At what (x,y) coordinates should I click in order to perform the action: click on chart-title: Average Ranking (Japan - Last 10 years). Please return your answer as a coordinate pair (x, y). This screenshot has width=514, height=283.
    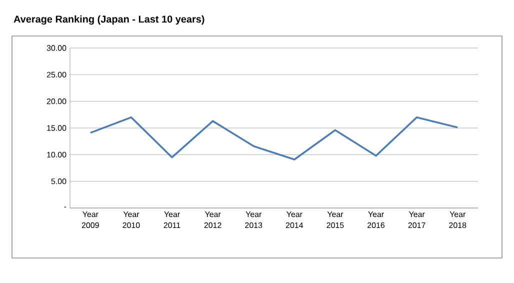
    Looking at the image, I should click on (109, 20).